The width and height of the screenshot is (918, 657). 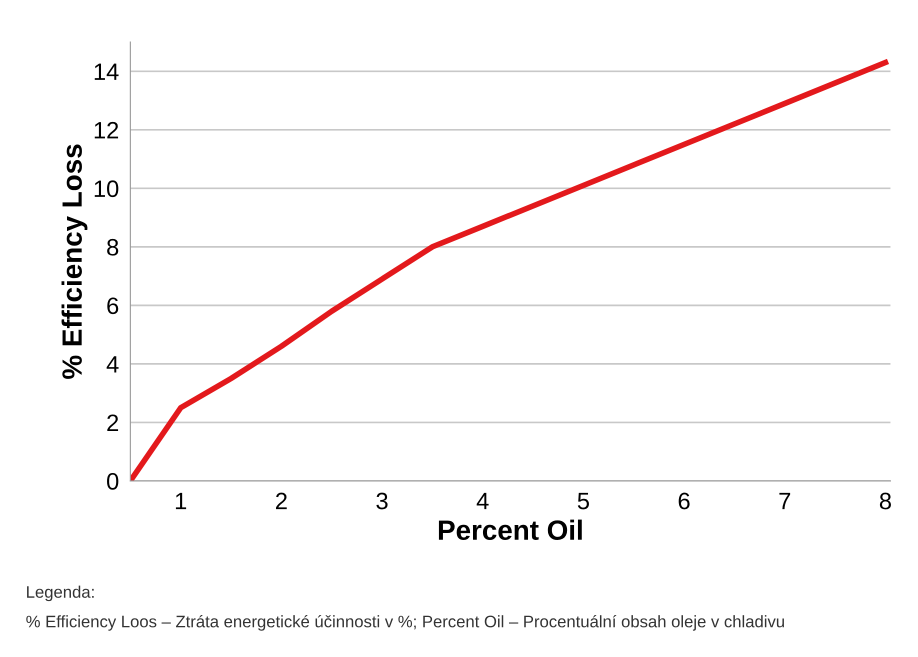 I want to click on y-tick-label: 10, so click(x=106, y=189).